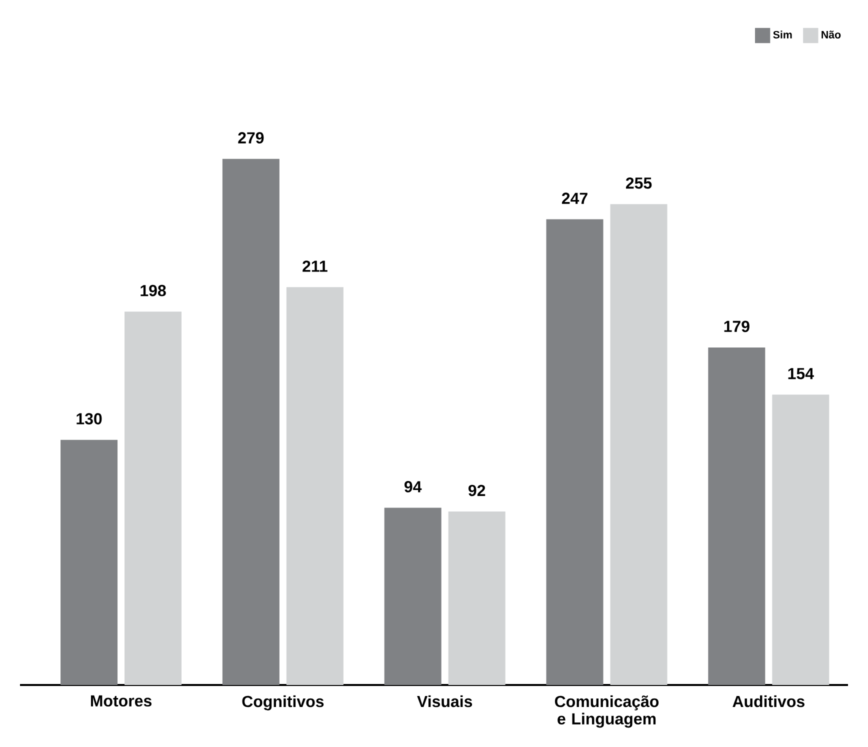 The image size is (868, 747). I want to click on data-label: 94, so click(413, 486).